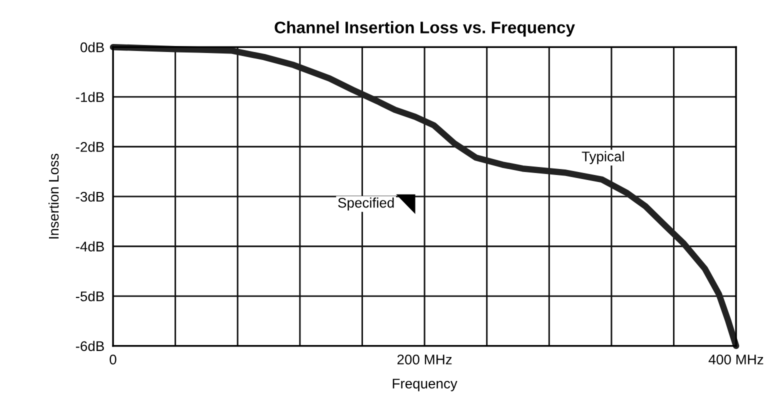 This screenshot has height=406, width=774. What do you see at coordinates (53, 196) in the screenshot?
I see `y-axis-title: Insertion Loss` at bounding box center [53, 196].